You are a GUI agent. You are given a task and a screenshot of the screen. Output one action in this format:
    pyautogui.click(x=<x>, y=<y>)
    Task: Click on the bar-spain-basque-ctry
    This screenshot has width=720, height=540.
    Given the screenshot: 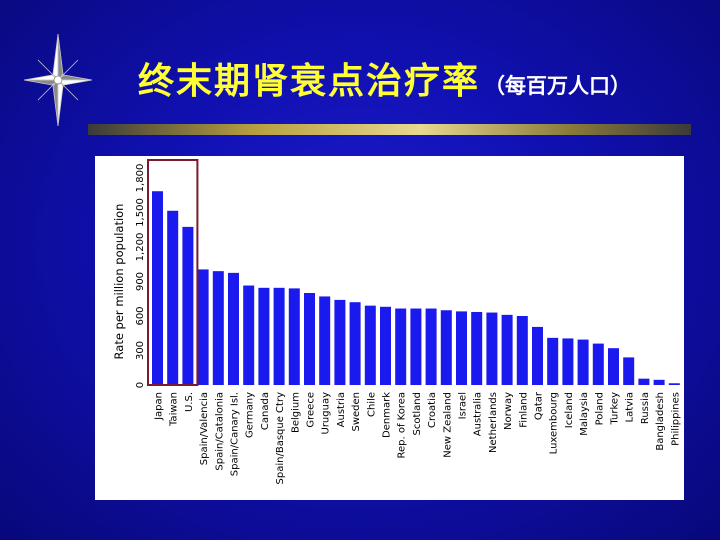 What is the action you would take?
    pyautogui.click(x=279, y=336)
    